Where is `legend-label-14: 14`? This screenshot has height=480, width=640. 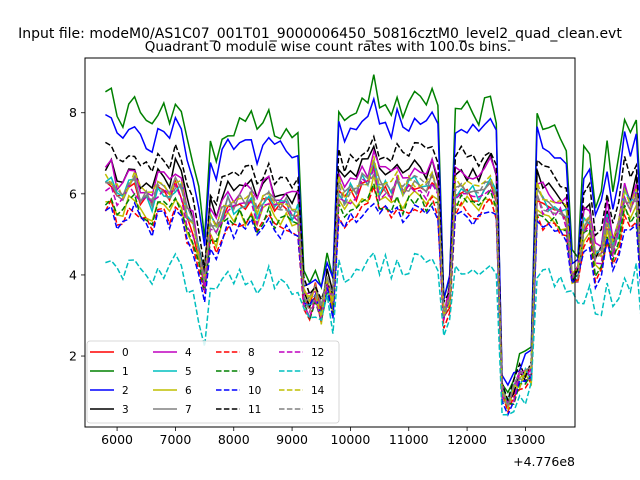 legend-label-14: 14 is located at coordinates (318, 391).